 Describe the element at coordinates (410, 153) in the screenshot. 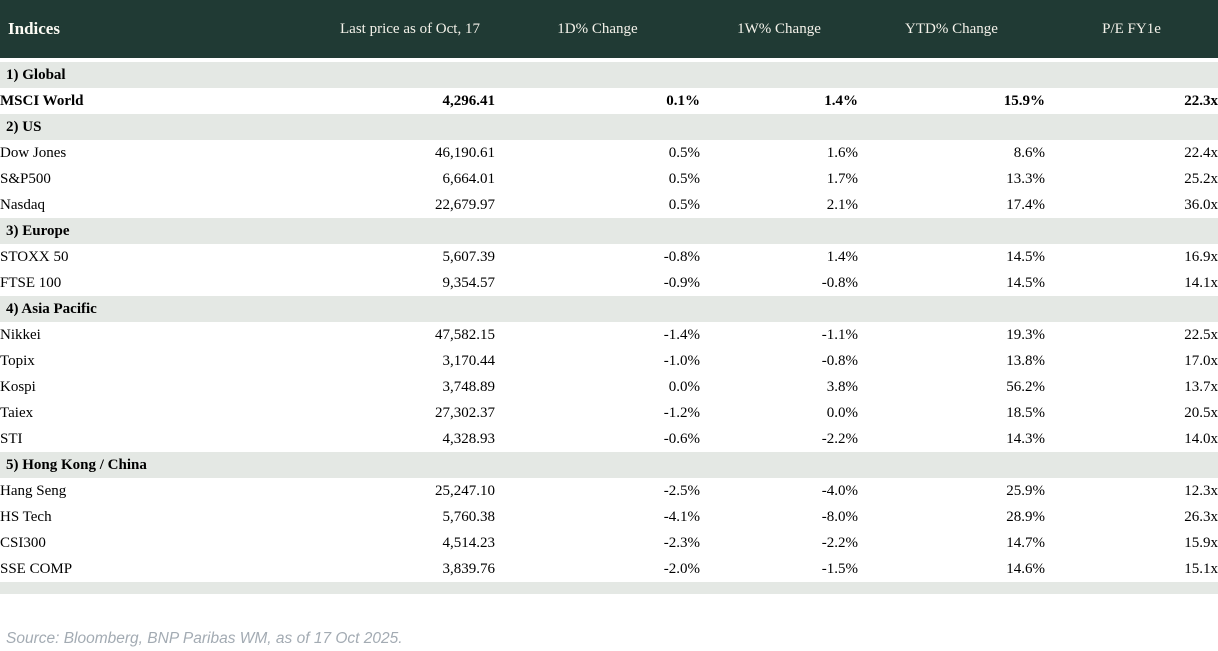

I see `last-price: 46,190.61` at that location.